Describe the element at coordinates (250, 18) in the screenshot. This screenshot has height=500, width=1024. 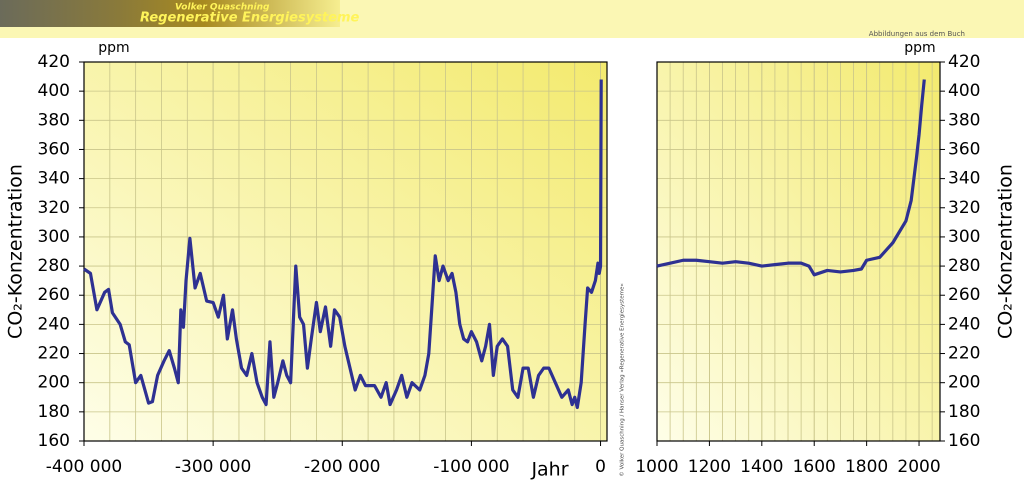
I see `header-book: Regenerative Energiesysteme` at that location.